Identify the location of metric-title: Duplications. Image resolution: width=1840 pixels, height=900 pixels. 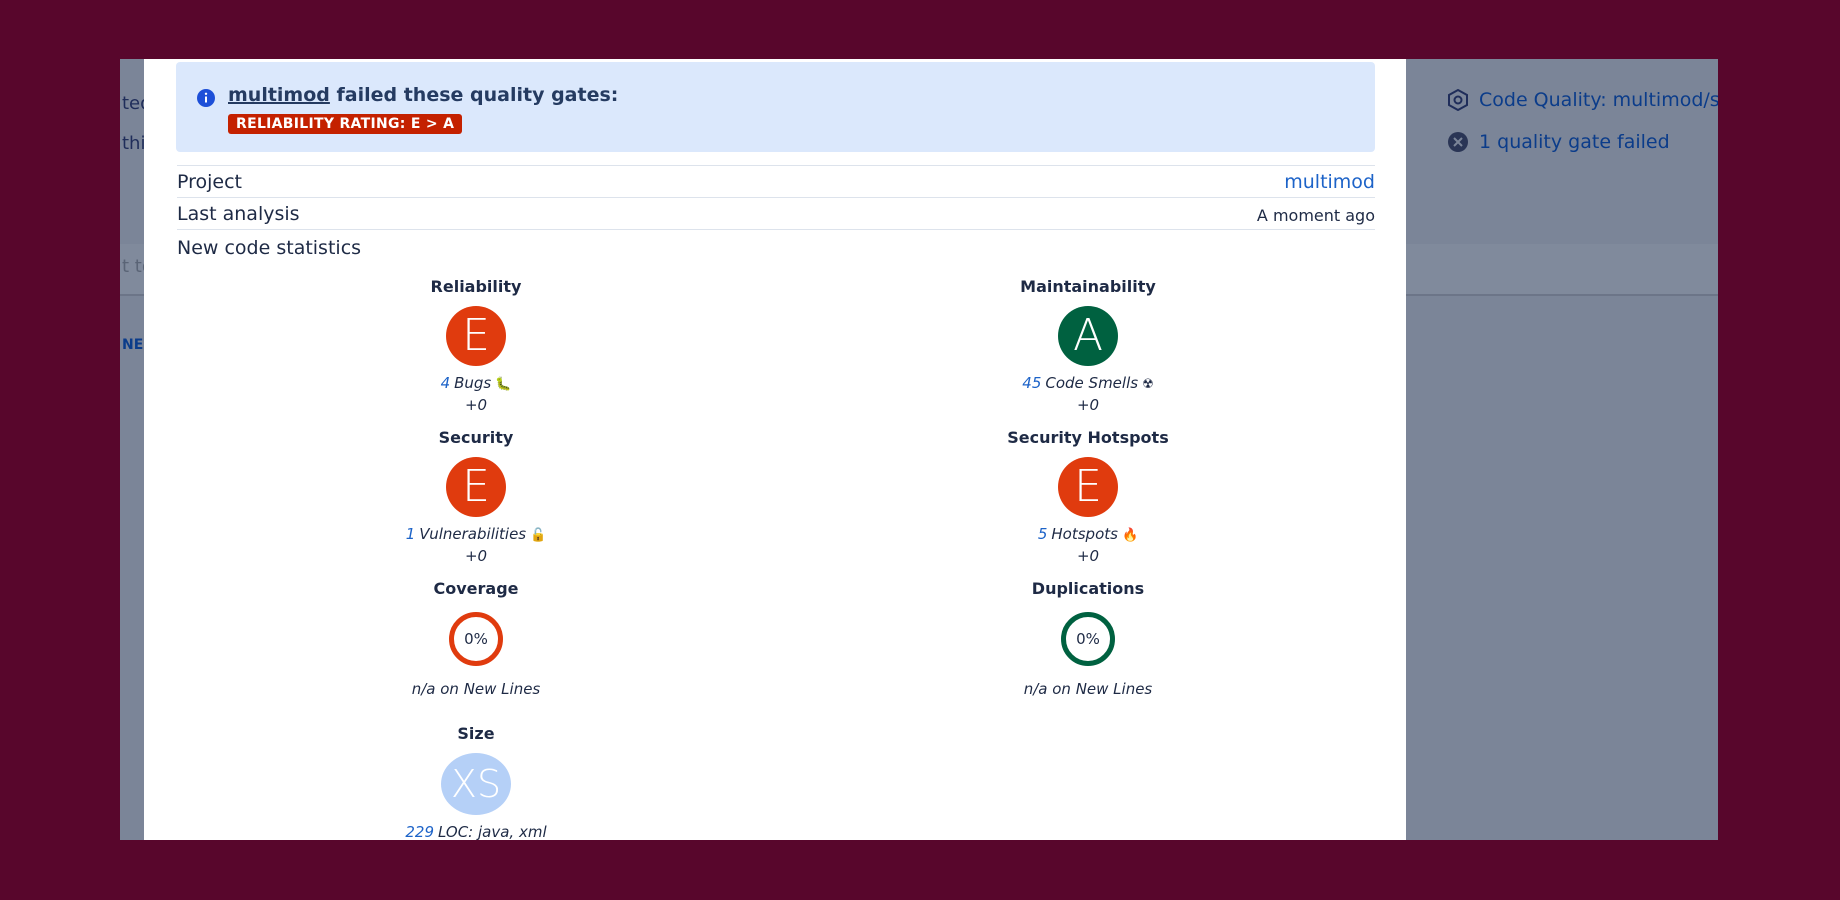
(1088, 588).